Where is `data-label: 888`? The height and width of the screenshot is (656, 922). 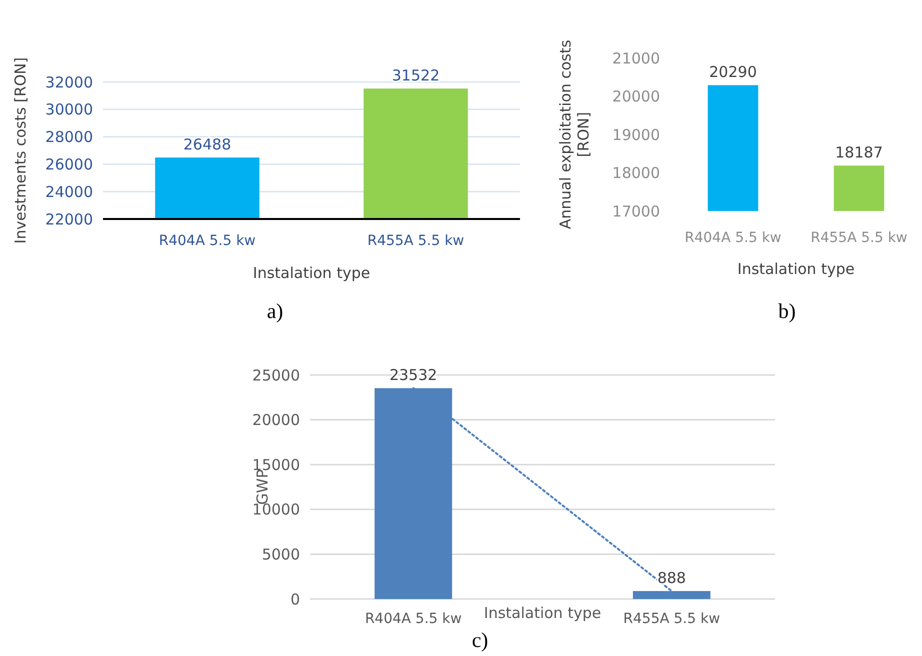 data-label: 888 is located at coordinates (671, 578).